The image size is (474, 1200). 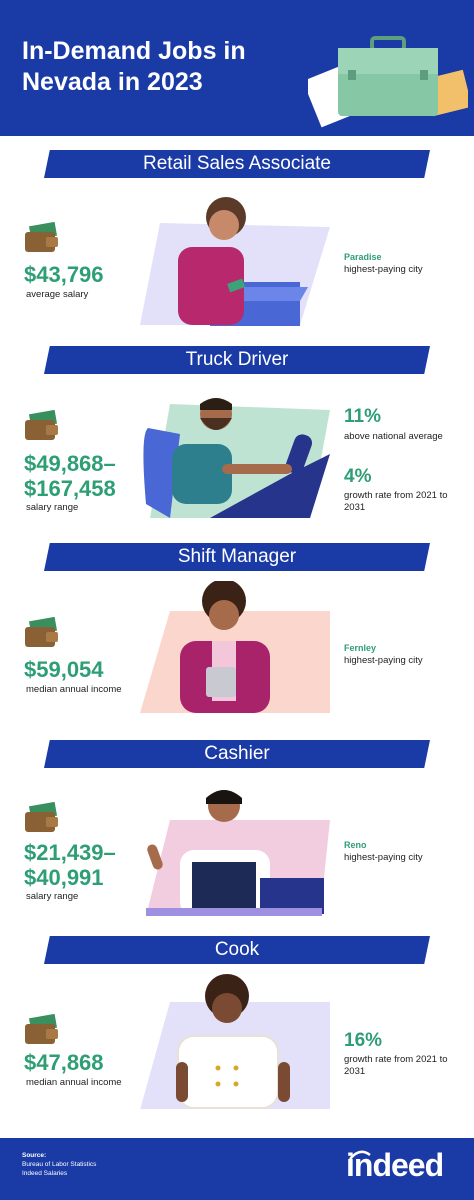 I want to click on salary-value: $49,868–, so click(x=70, y=463).